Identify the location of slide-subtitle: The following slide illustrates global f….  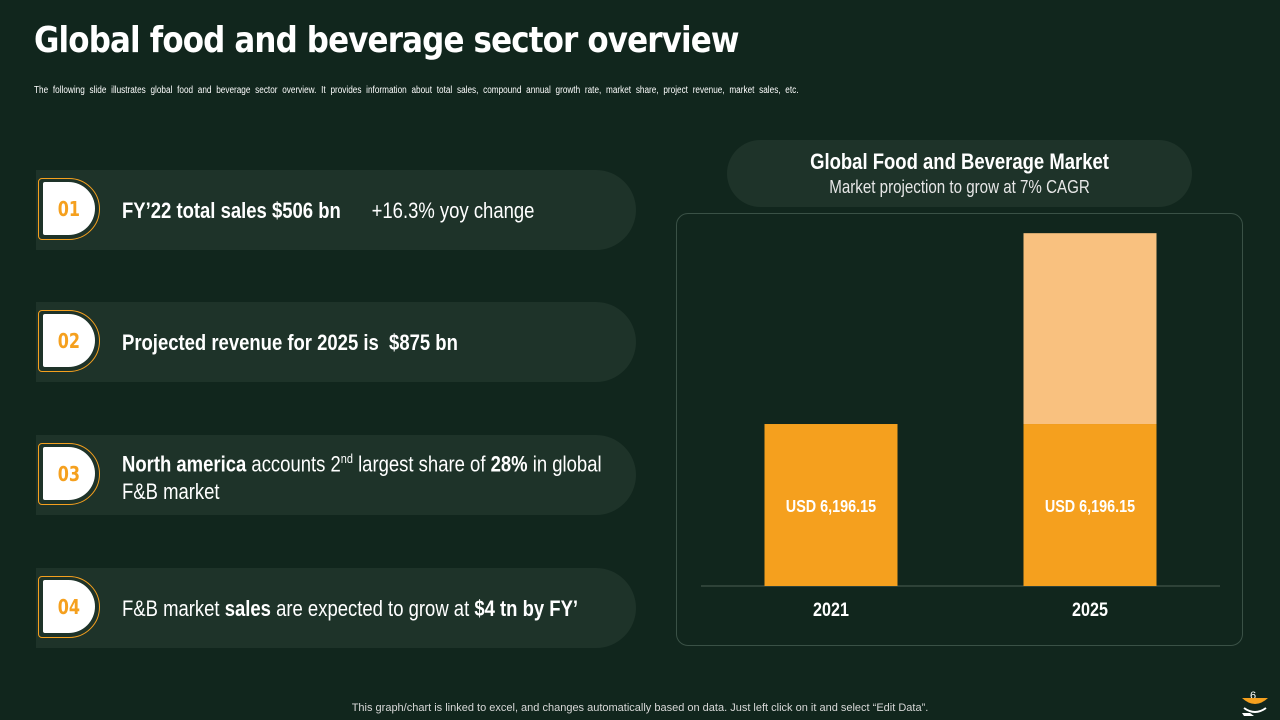
(416, 90).